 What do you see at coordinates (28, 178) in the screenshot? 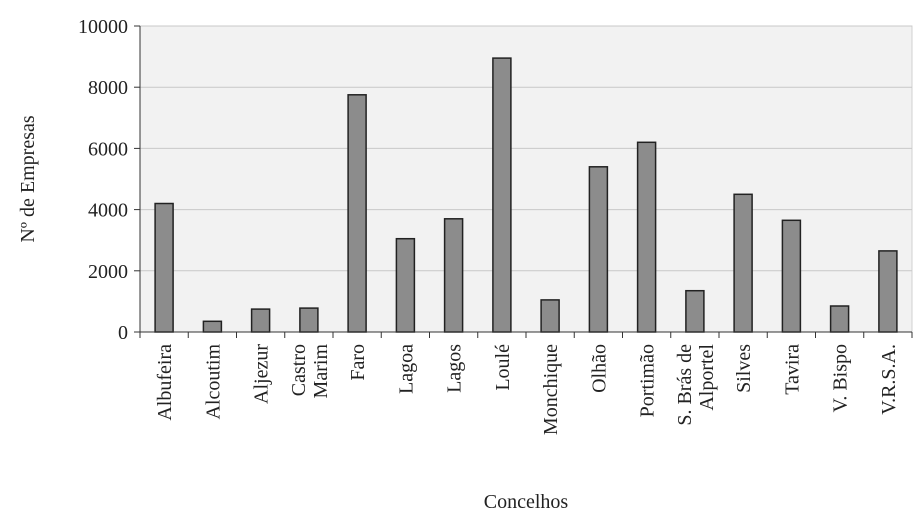
I see `y-axis-title: Nº de Empresas` at bounding box center [28, 178].